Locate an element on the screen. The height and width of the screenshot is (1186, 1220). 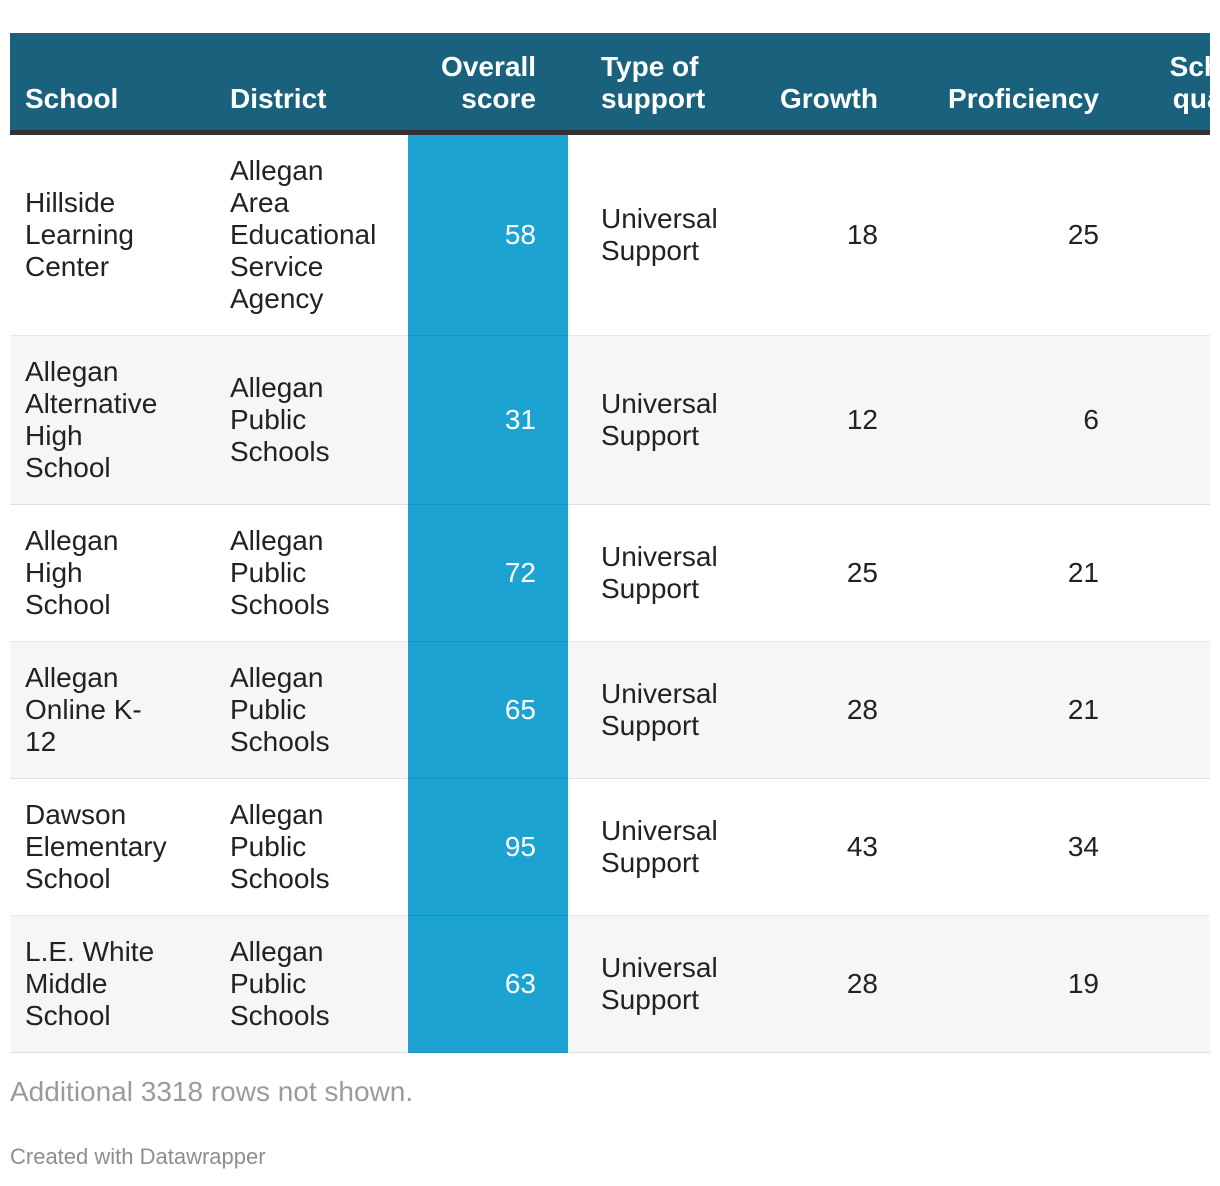
school-cell: Allegan Online K- 12 is located at coordinates (112, 710).